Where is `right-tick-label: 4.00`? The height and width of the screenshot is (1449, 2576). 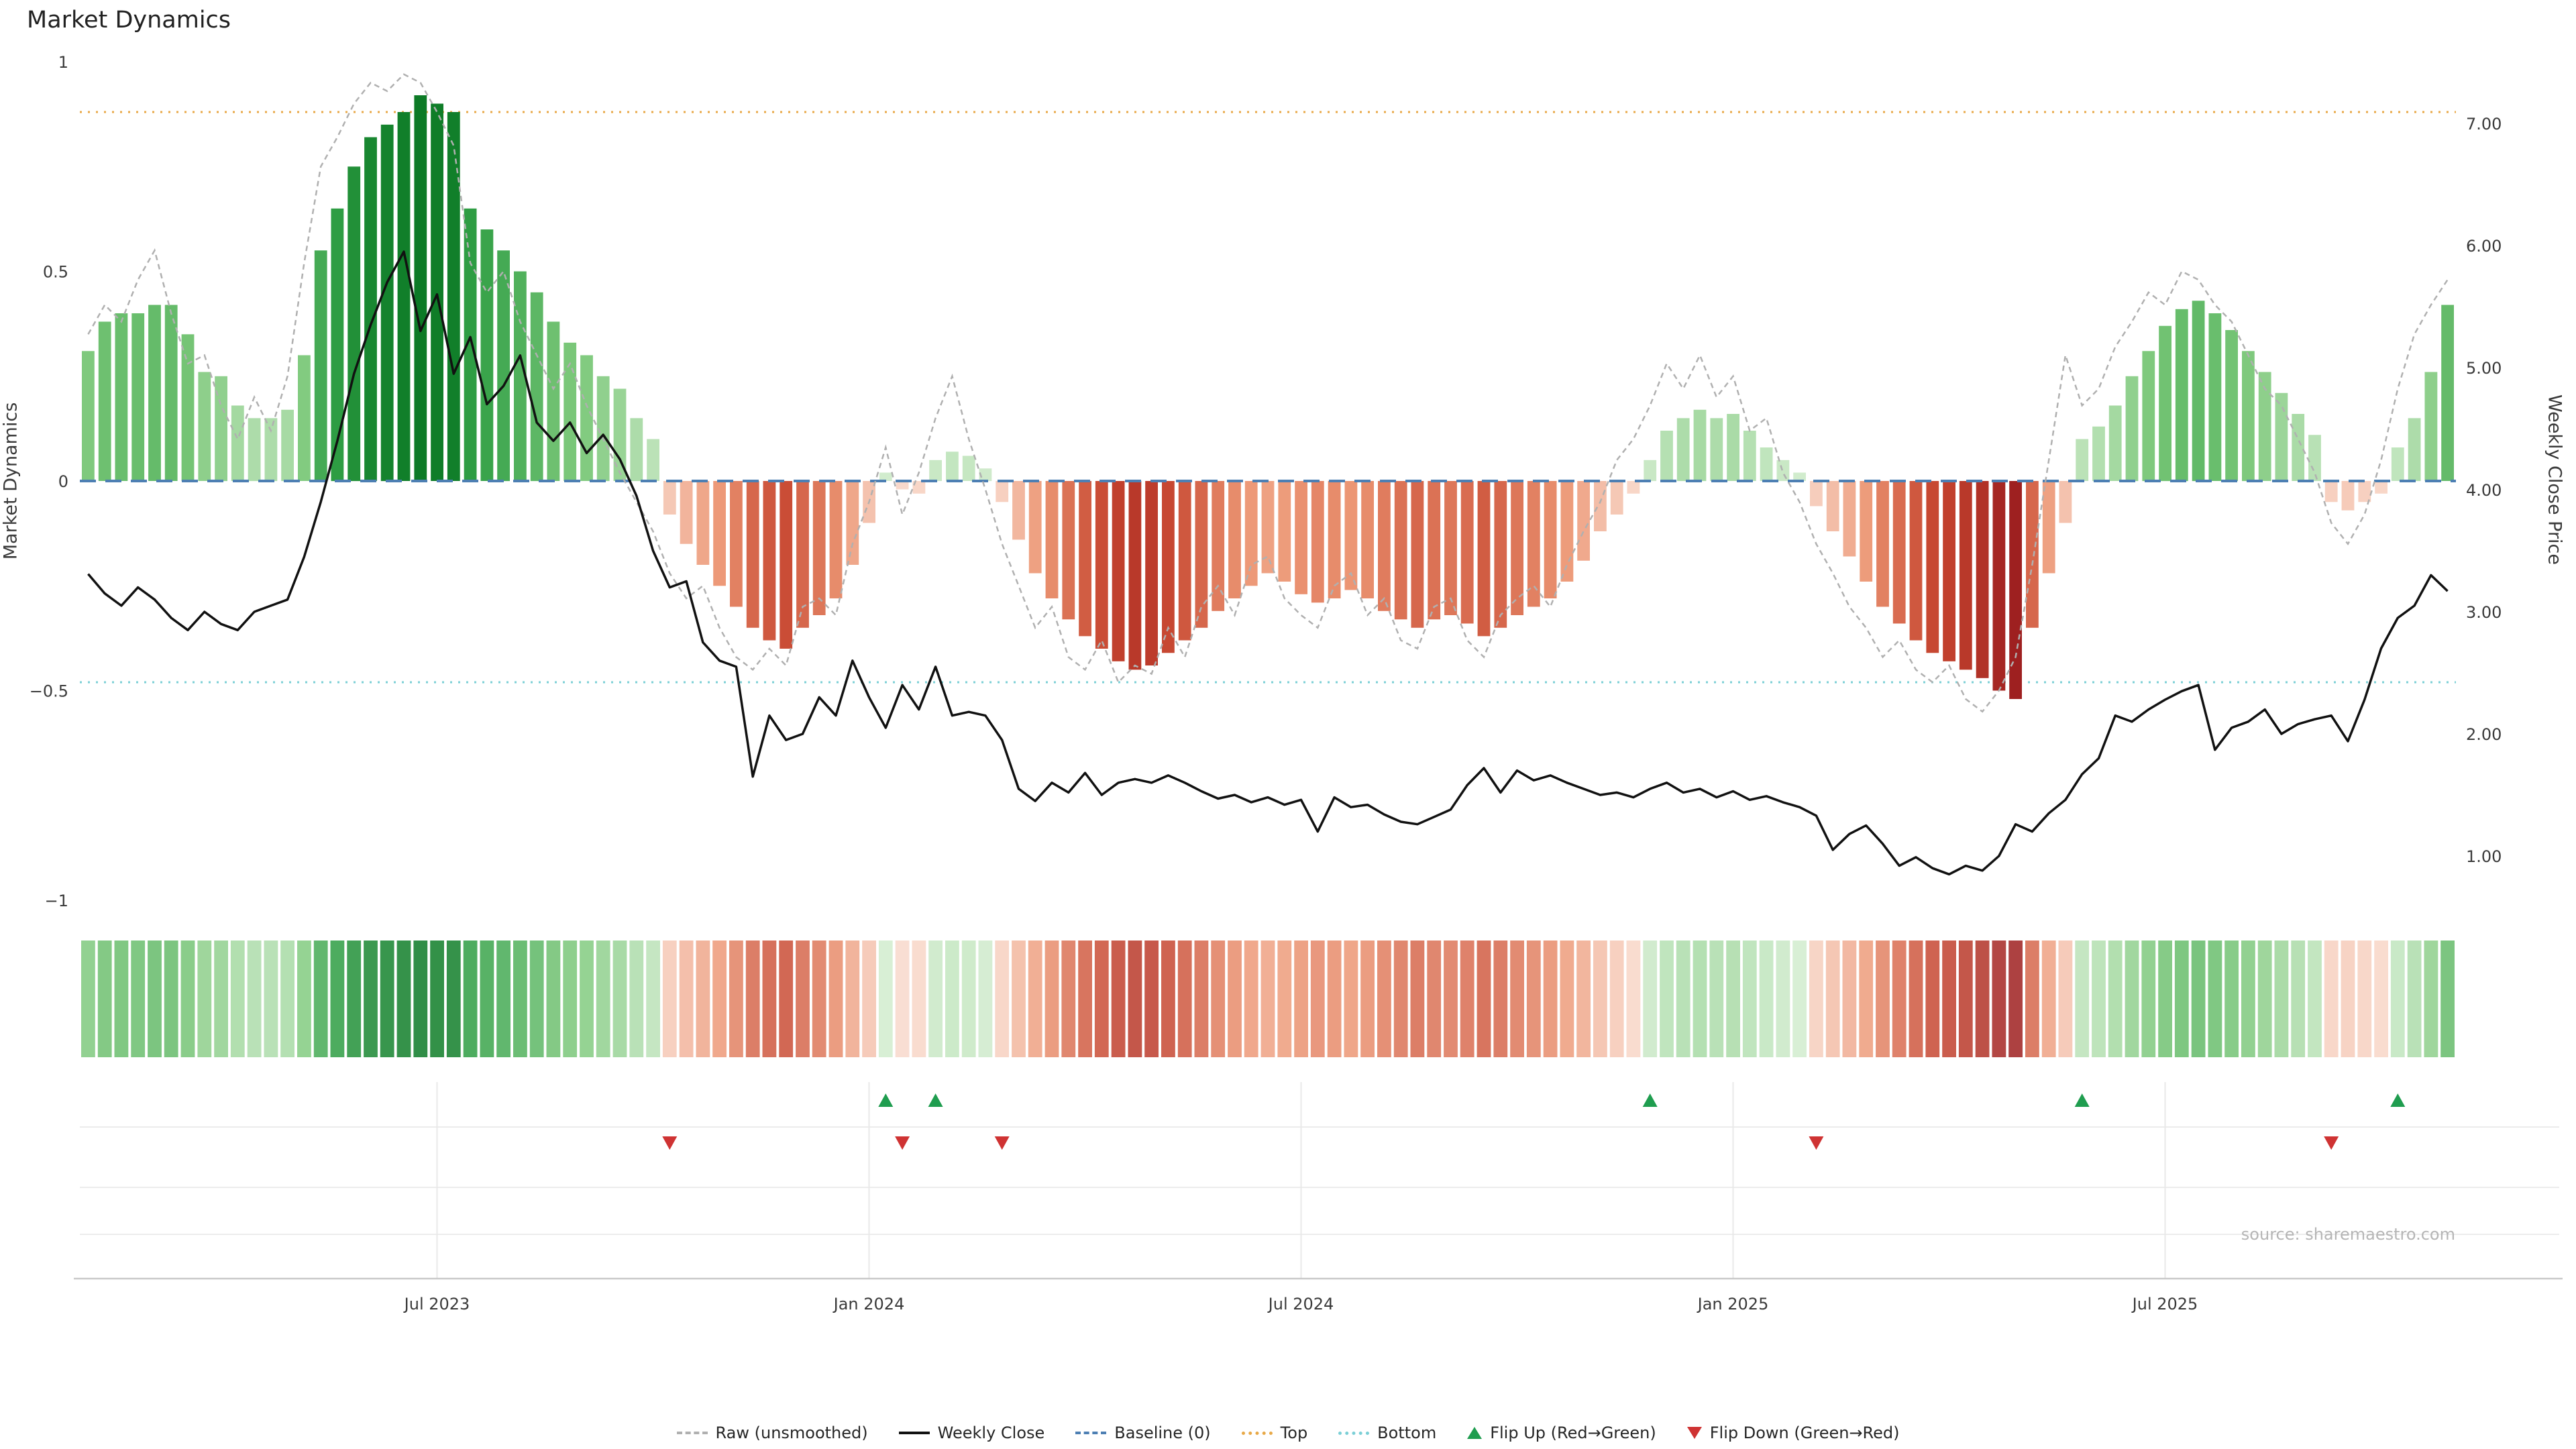 right-tick-label: 4.00 is located at coordinates (2484, 490).